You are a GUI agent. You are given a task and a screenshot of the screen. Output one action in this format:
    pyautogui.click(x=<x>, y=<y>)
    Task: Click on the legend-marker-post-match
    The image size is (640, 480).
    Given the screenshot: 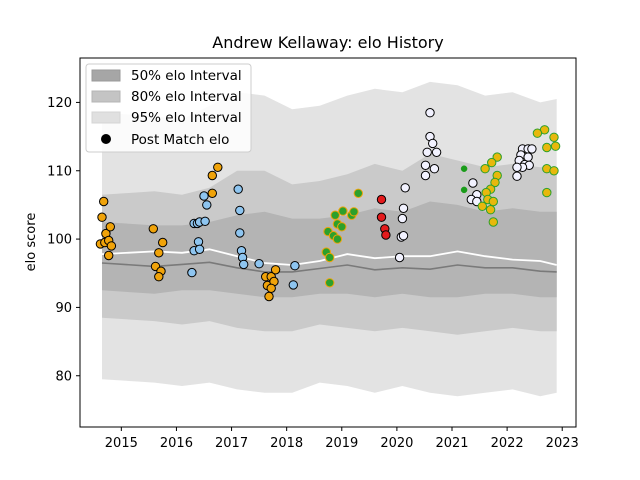 What is the action you would take?
    pyautogui.click(x=106, y=139)
    